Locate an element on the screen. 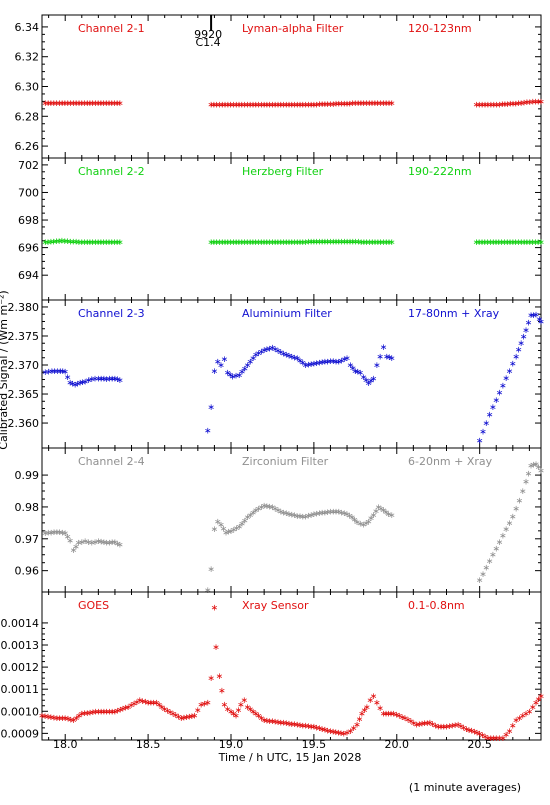  y-tick-label: 6.32 is located at coordinates (27, 57).